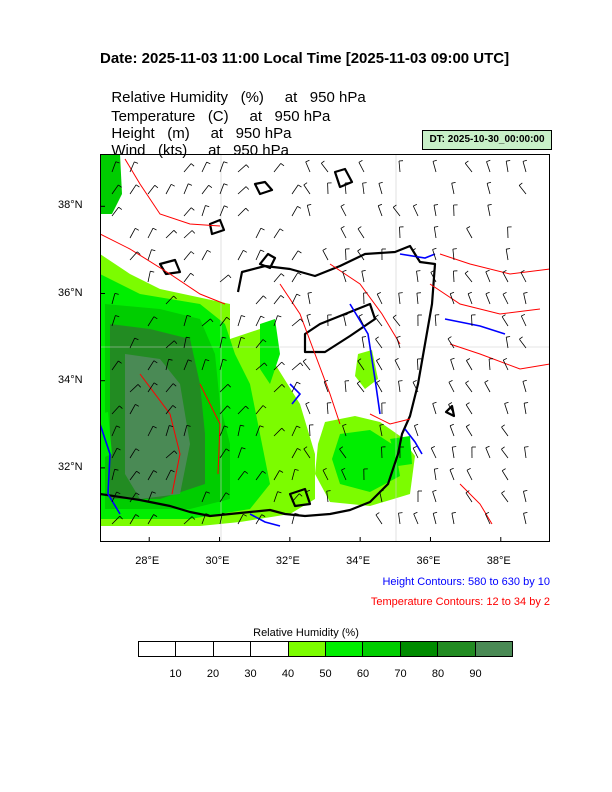 The height and width of the screenshot is (792, 612). What do you see at coordinates (218, 116) in the screenshot?
I see `field-unit: (C)` at bounding box center [218, 116].